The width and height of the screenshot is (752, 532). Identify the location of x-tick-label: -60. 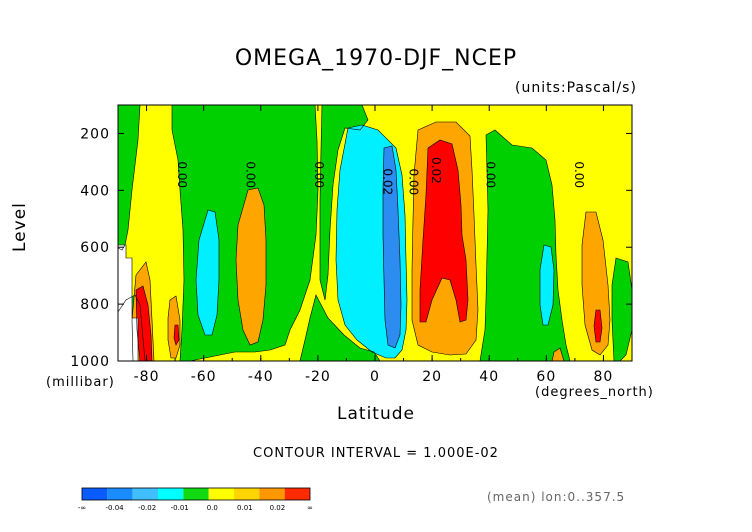
(204, 377).